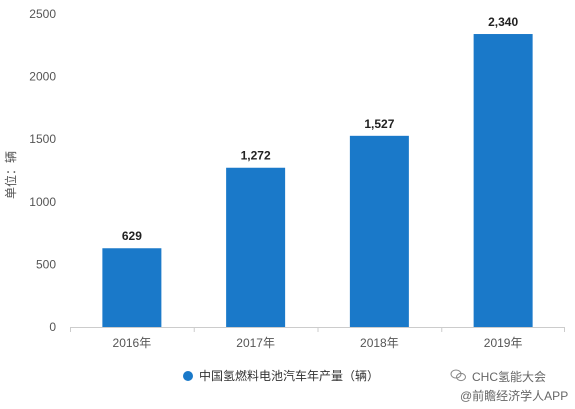 The height and width of the screenshot is (409, 575). I want to click on data-label: 2,340, so click(503, 22).